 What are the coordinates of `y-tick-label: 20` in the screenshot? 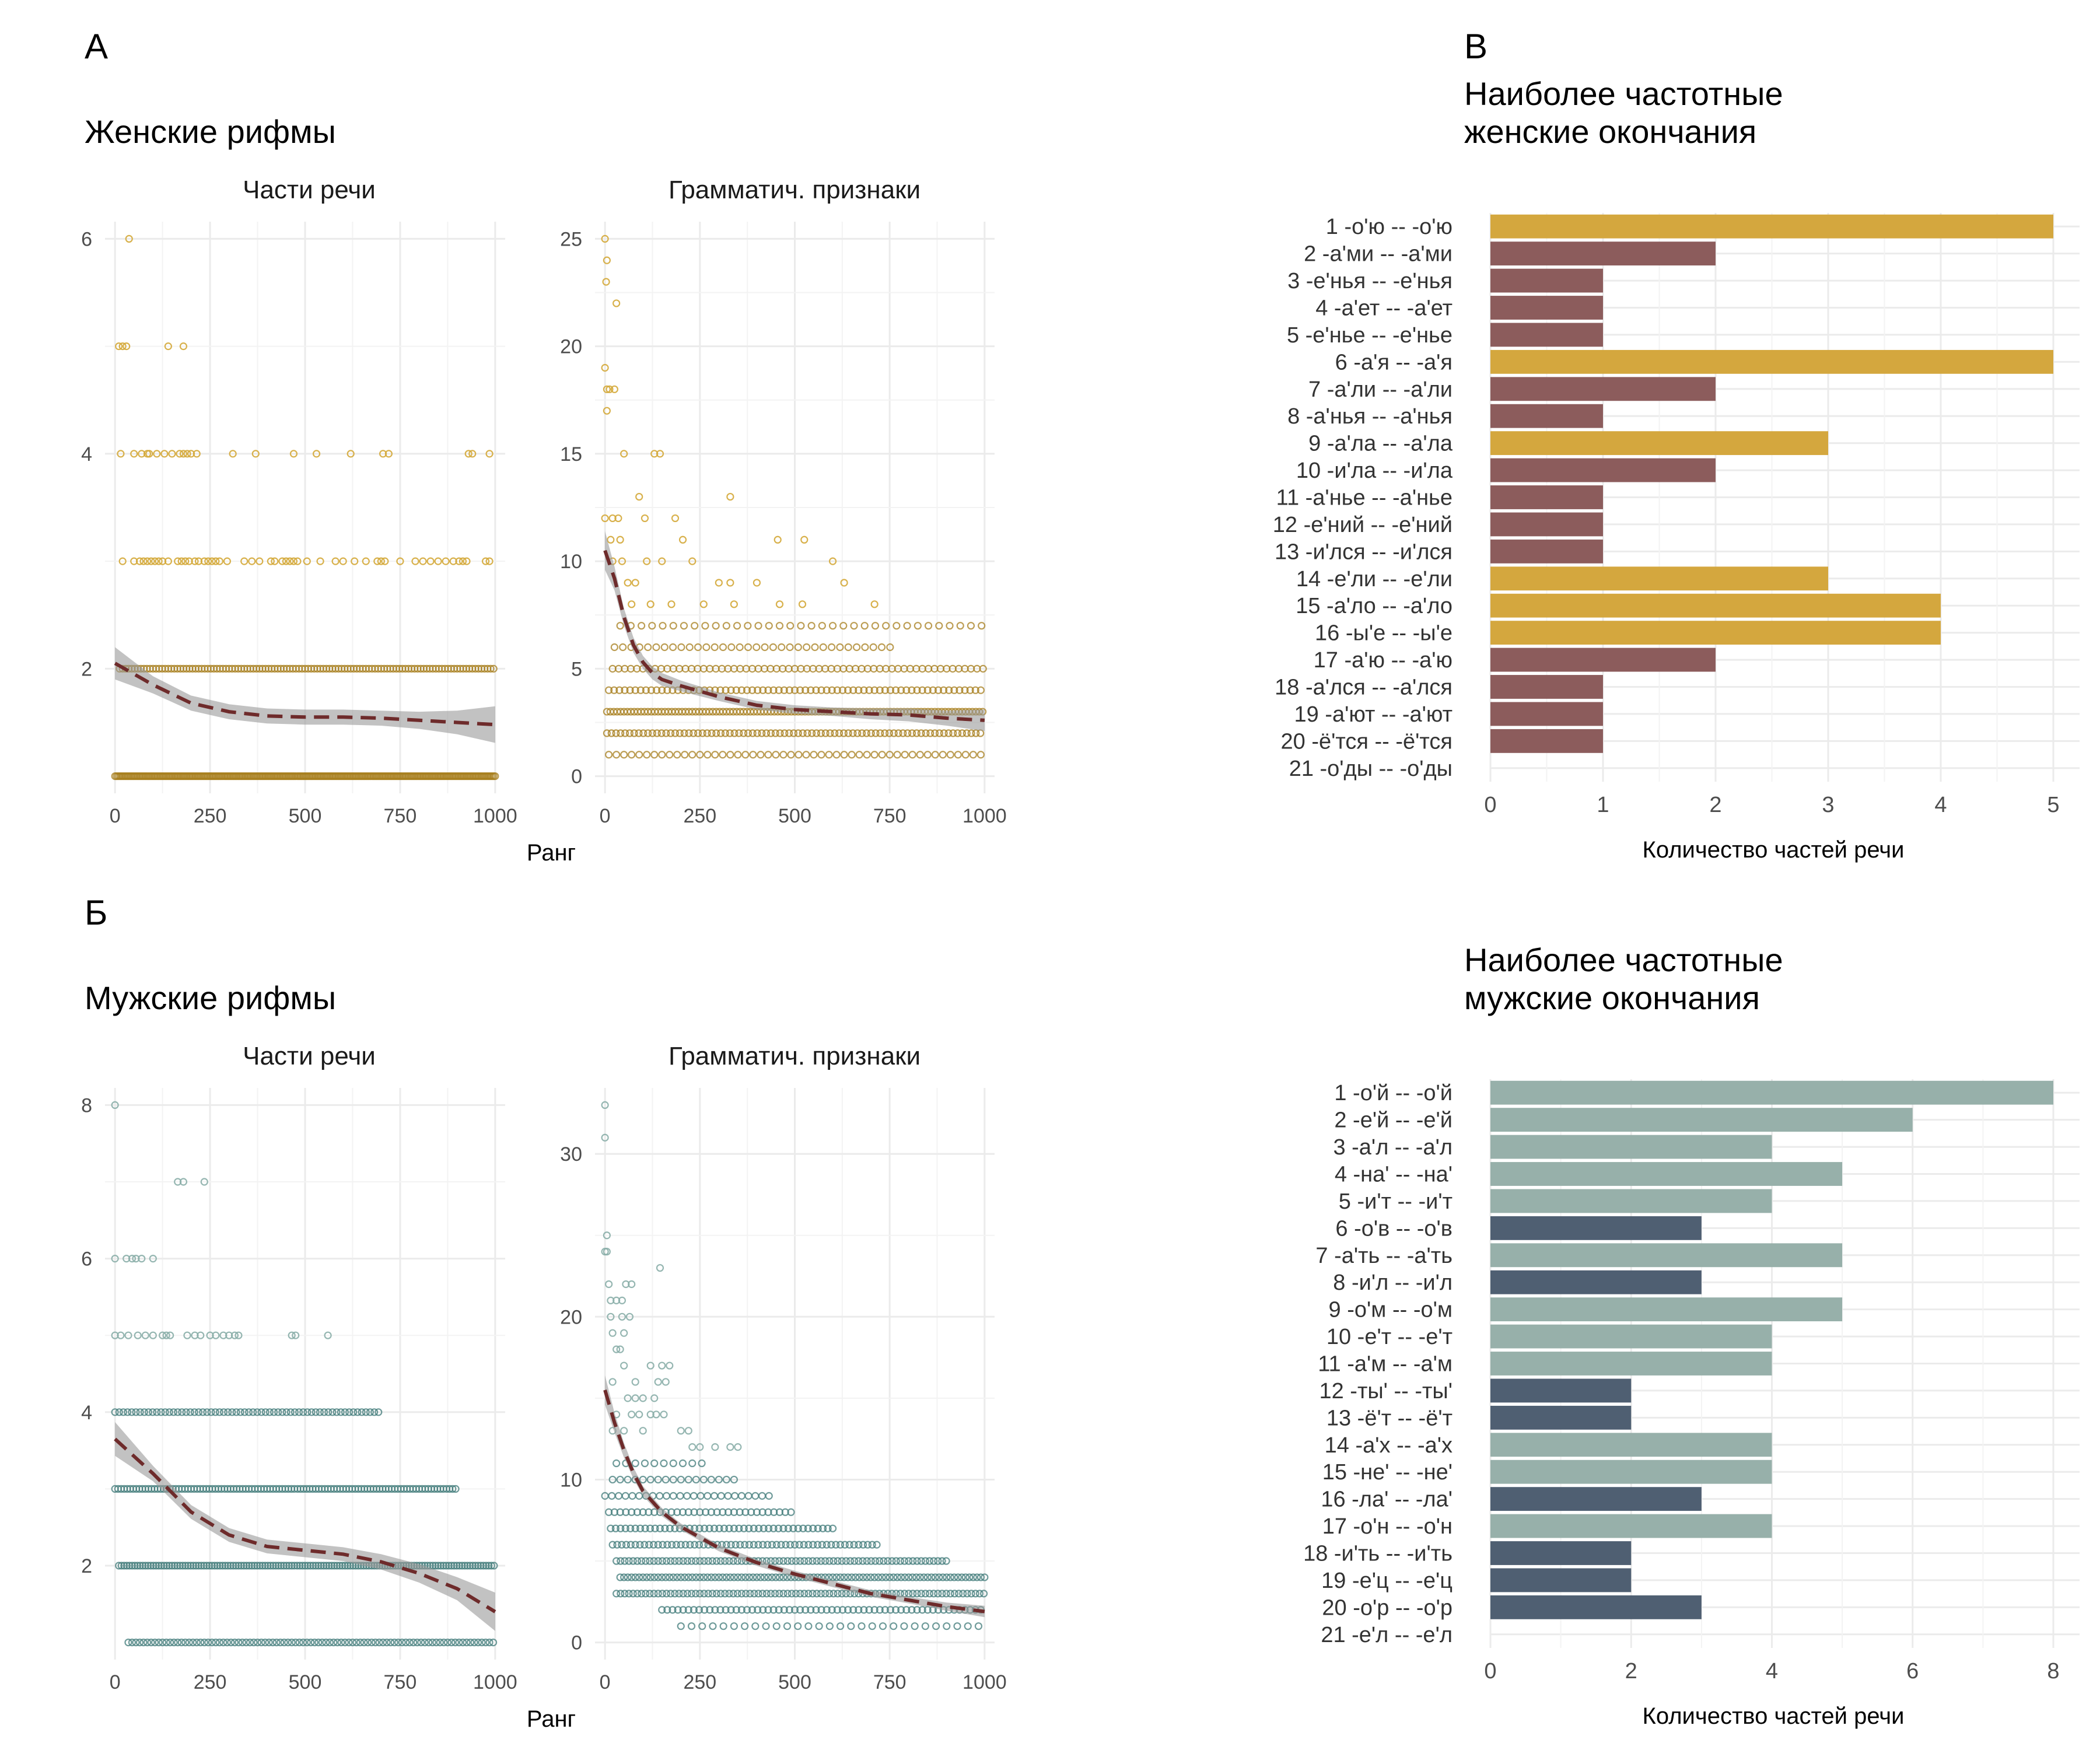 It's located at (571, 347).